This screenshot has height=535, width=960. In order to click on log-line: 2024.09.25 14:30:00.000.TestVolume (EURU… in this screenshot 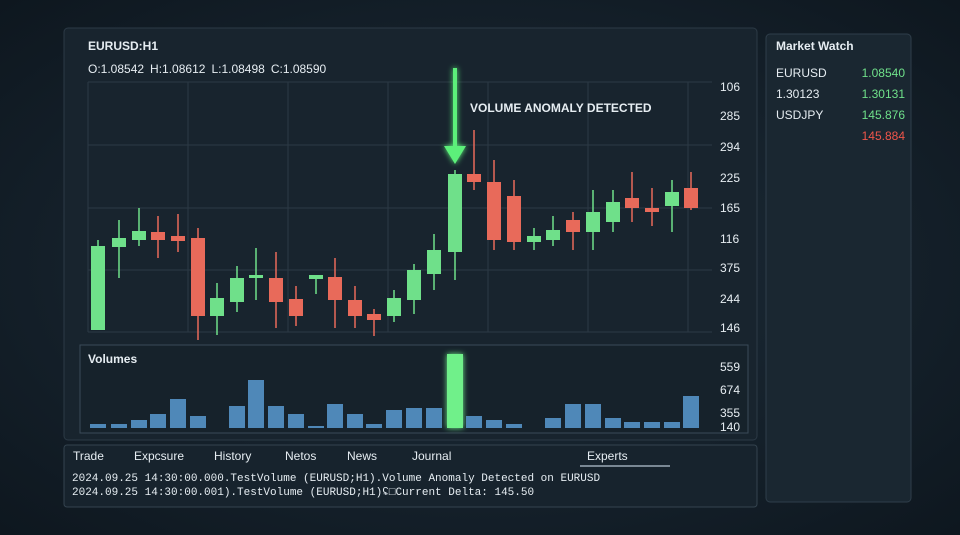, I will do `click(336, 479)`.